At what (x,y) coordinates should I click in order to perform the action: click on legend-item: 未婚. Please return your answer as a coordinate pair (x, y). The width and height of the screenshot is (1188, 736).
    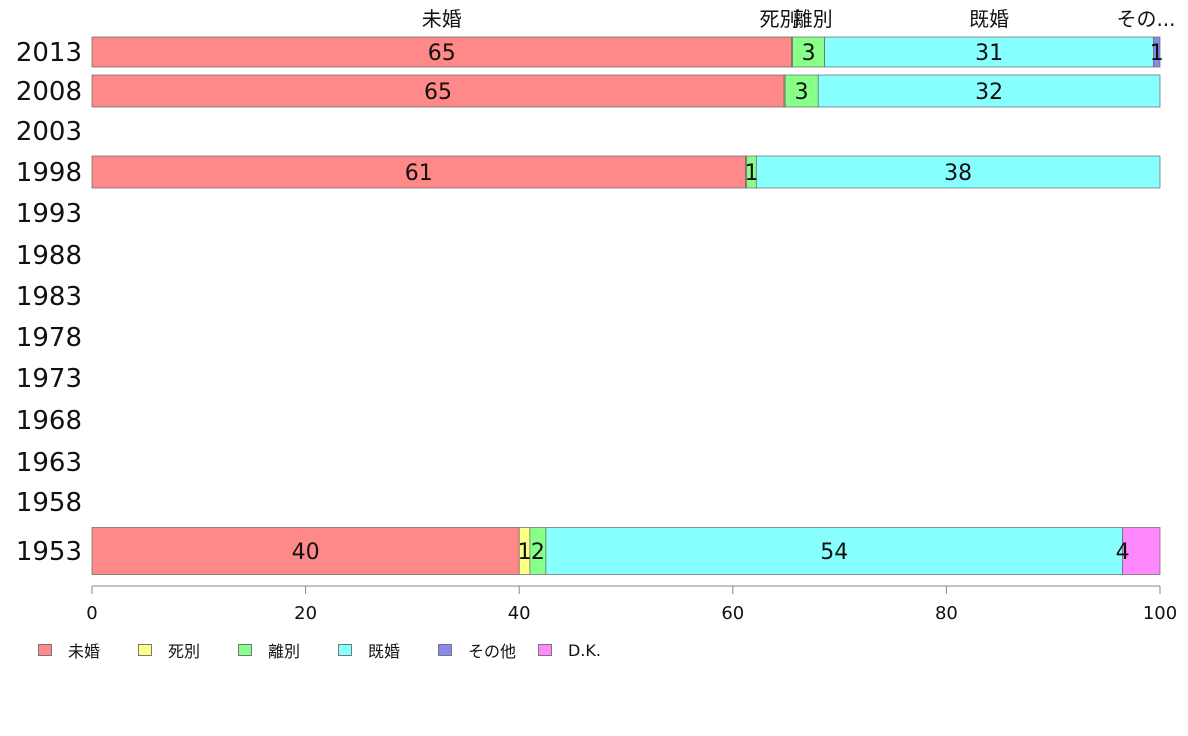
    Looking at the image, I should click on (88, 650).